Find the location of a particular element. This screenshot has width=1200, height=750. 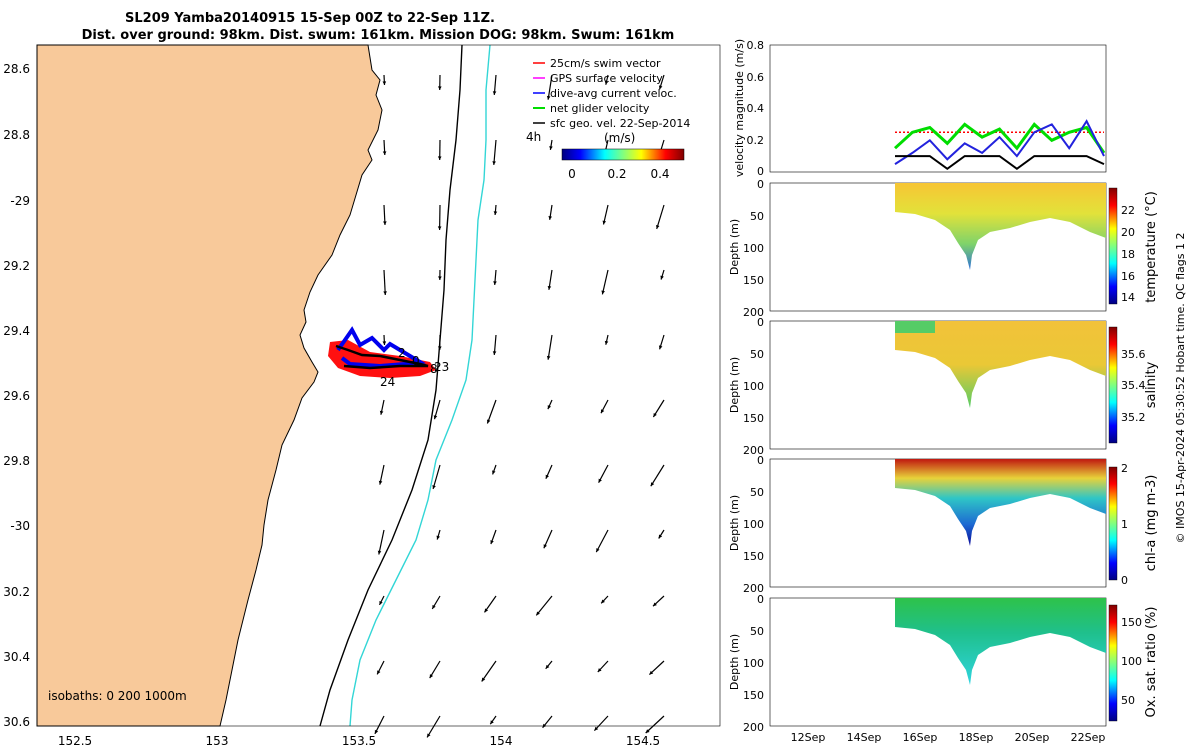

cbar-tick: 14 is located at coordinates (1128, 297).